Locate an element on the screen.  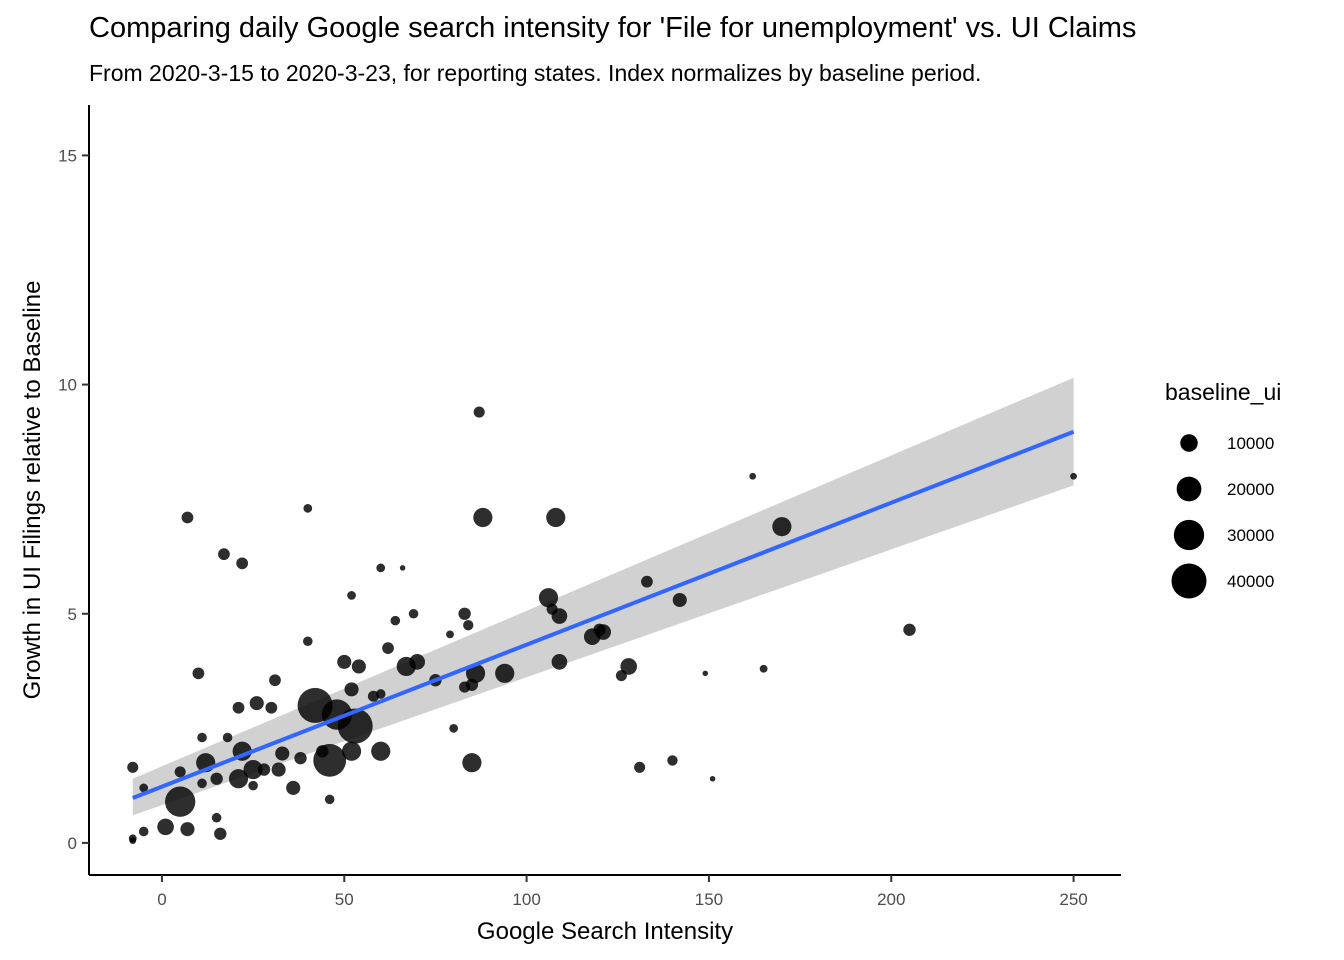
x-tick-label: 0 is located at coordinates (161, 899).